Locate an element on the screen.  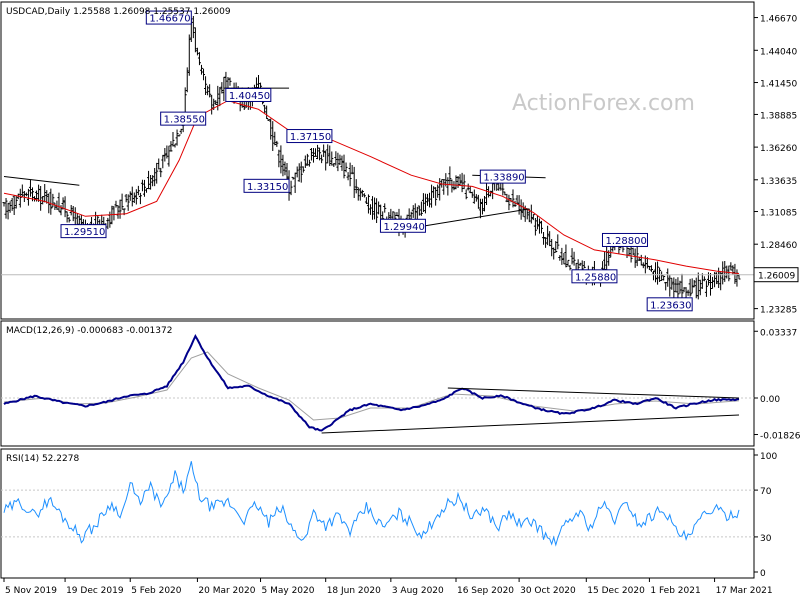
rsi-y-tick-label: 30 is located at coordinates (766, 539).